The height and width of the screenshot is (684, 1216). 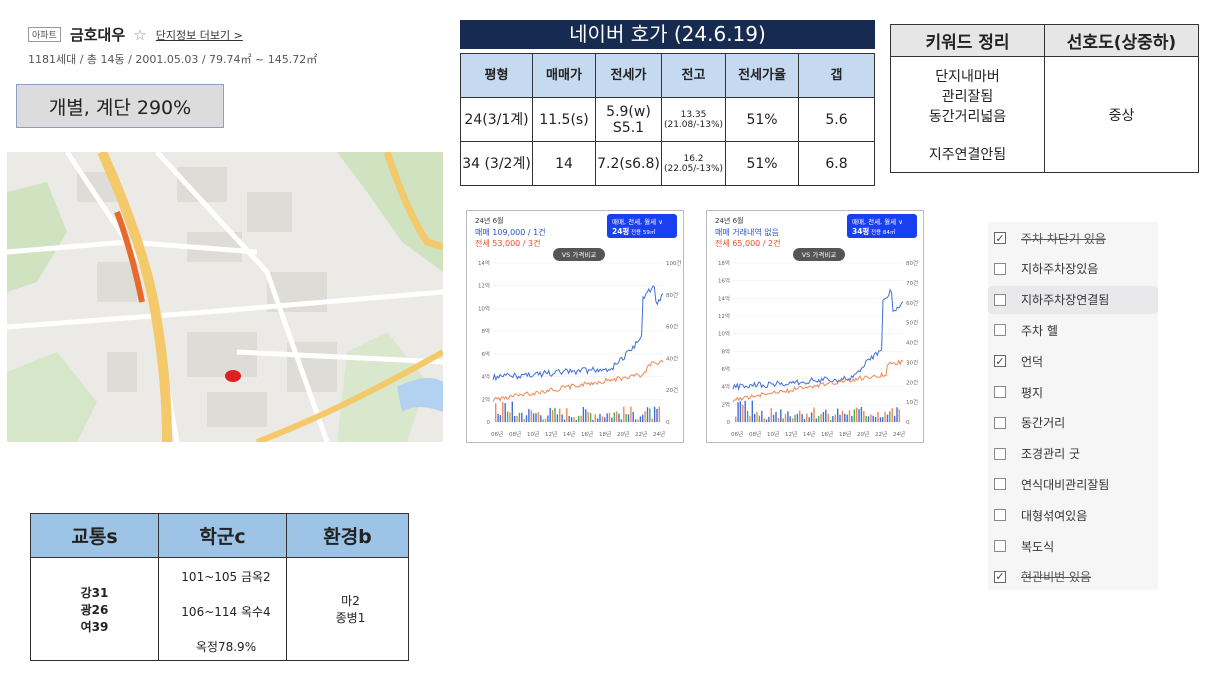 I want to click on environment-item: 마2, so click(x=350, y=601).